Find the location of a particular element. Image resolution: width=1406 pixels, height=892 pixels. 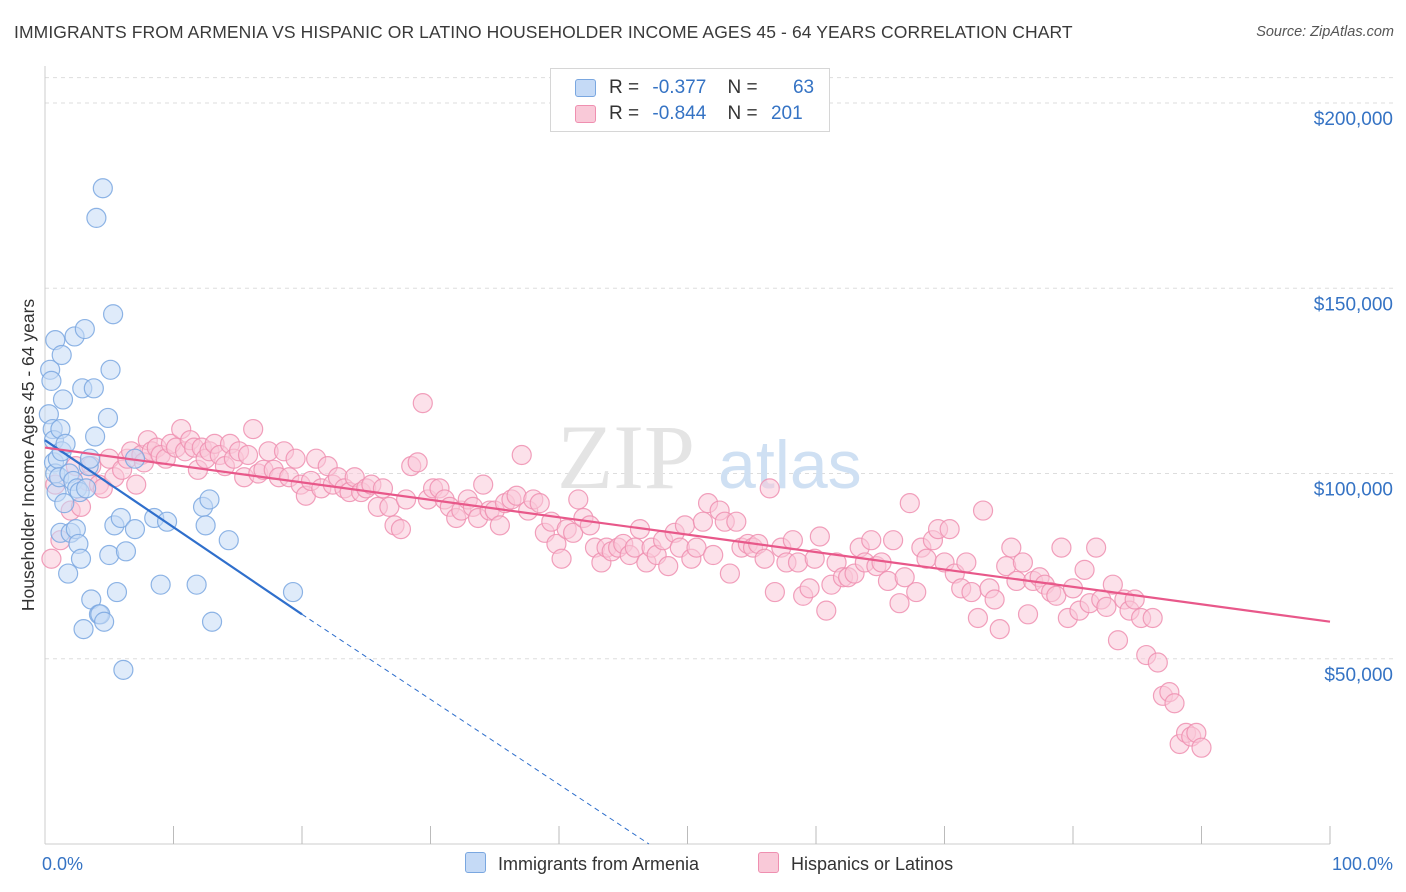

x-tick-label-start: 0.0% is located at coordinates (62, 864).